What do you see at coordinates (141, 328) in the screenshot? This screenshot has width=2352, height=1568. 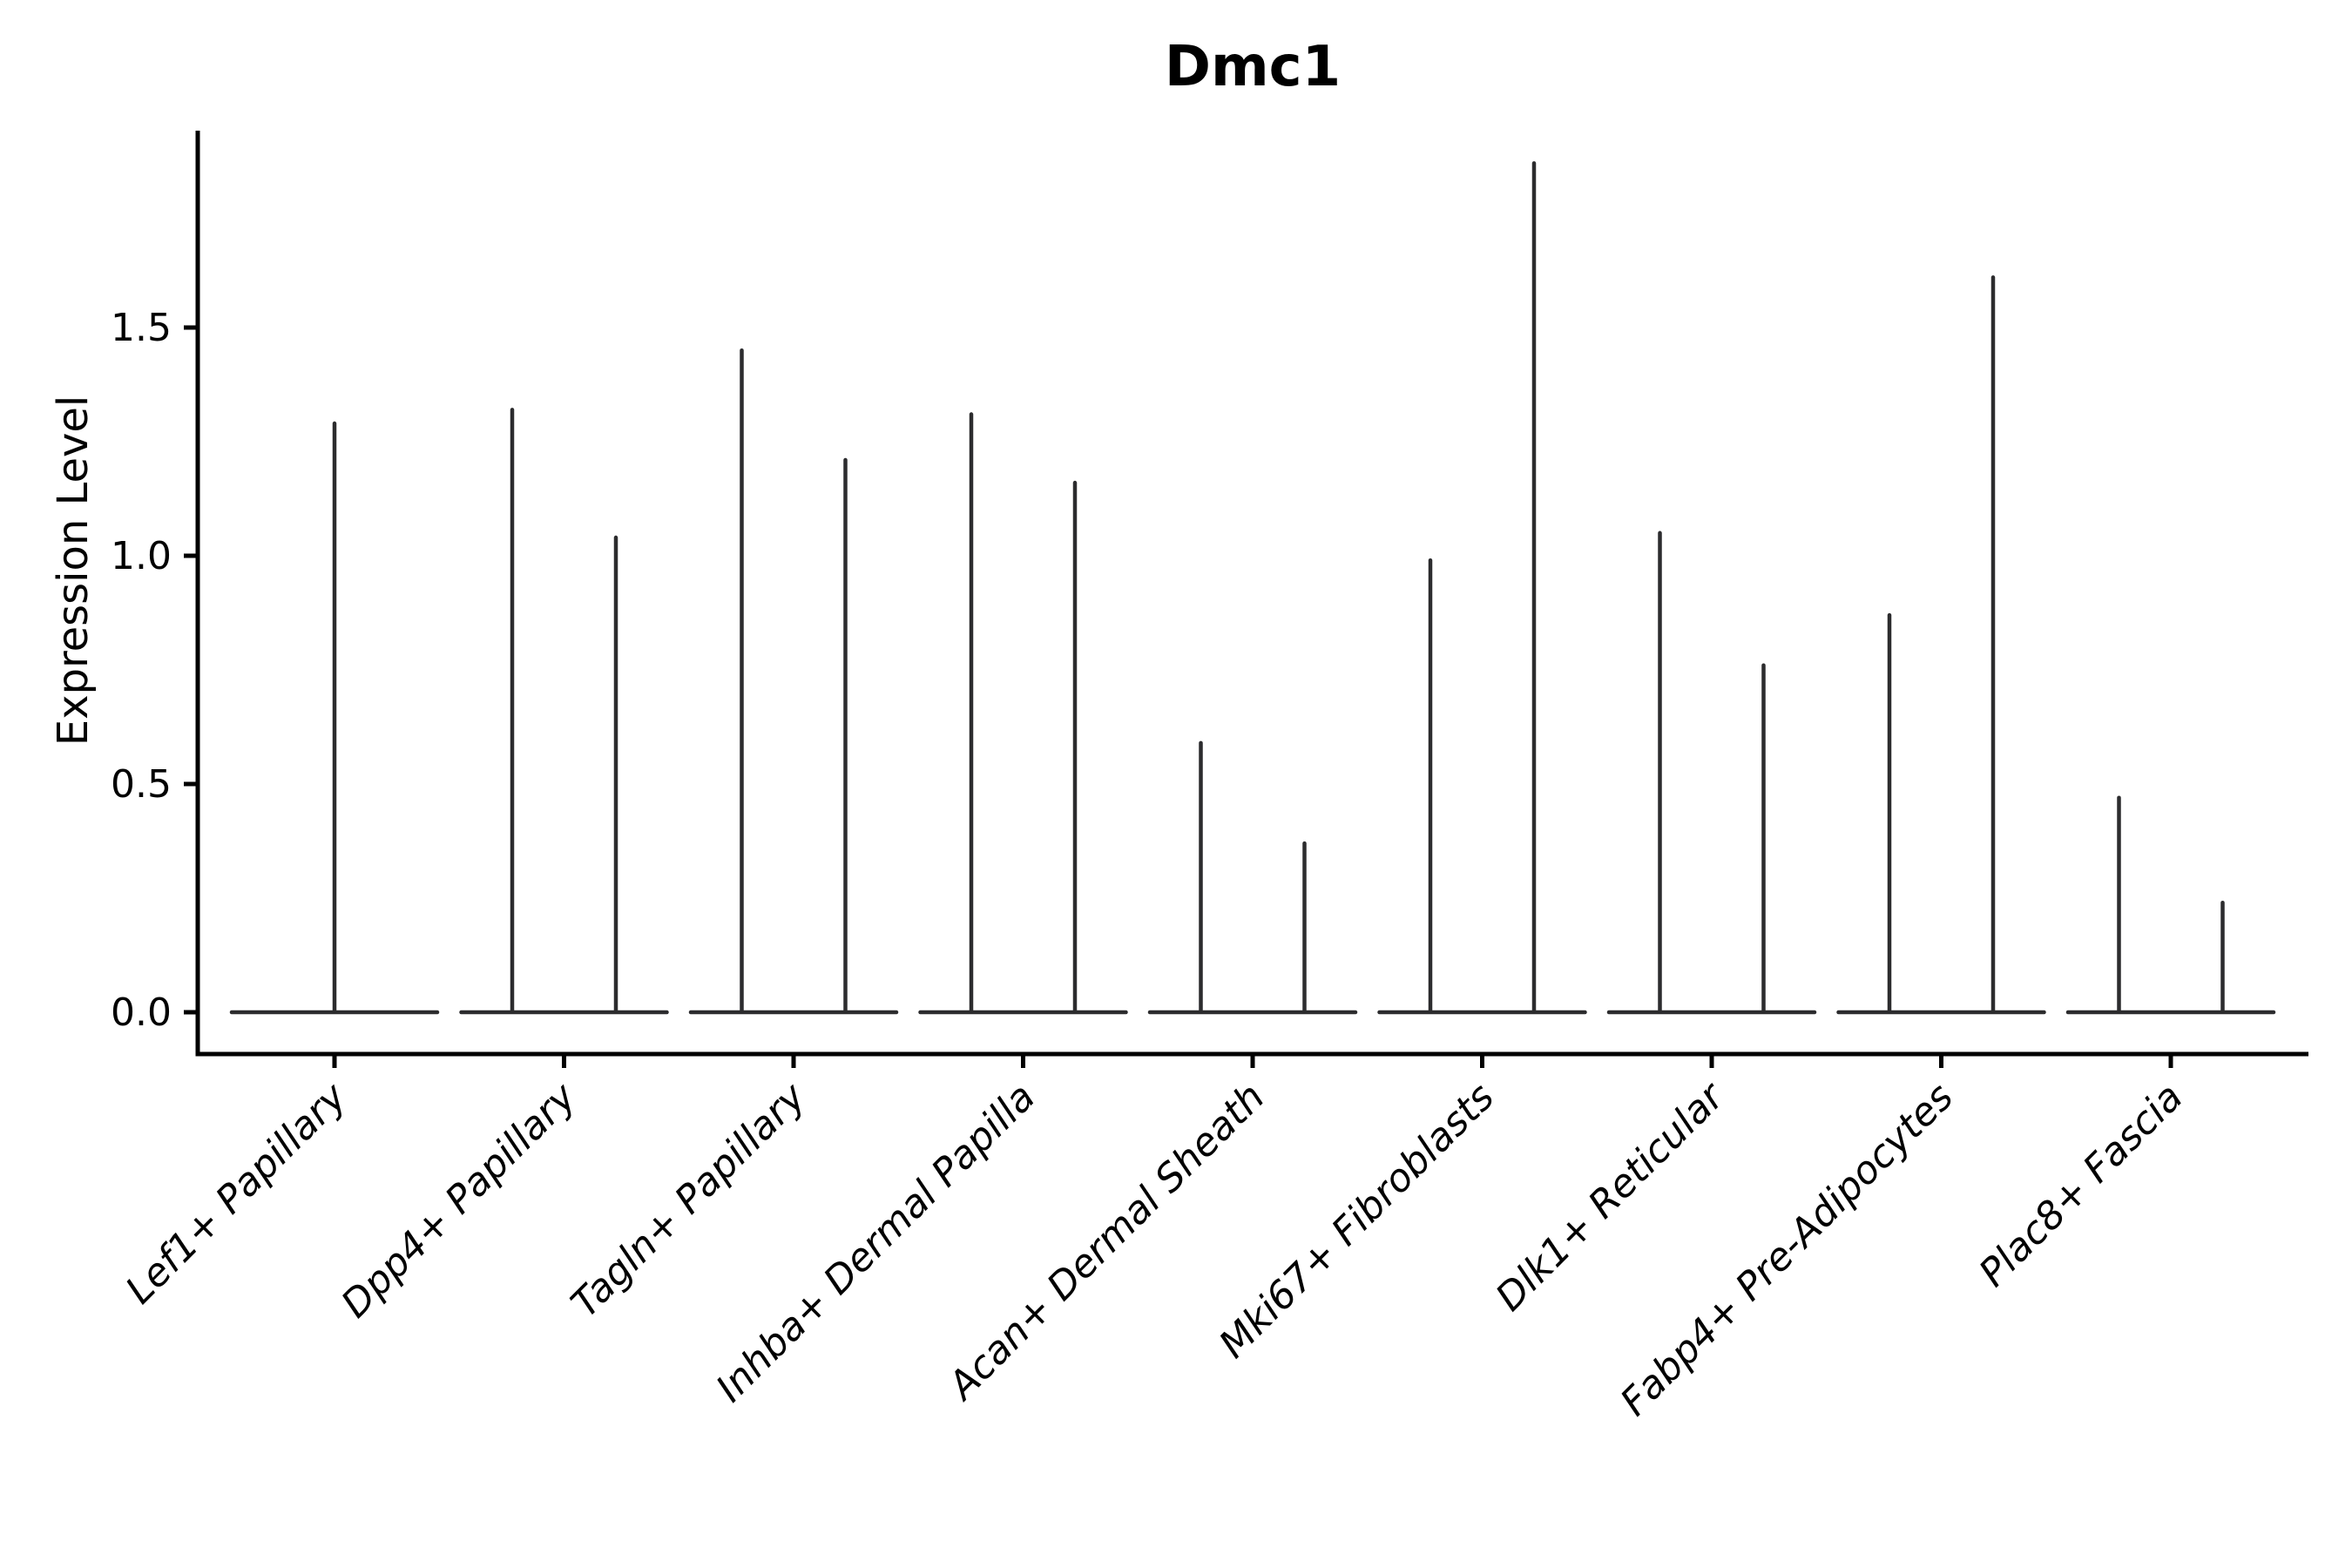 I see `y-tick-label: 1.5` at bounding box center [141, 328].